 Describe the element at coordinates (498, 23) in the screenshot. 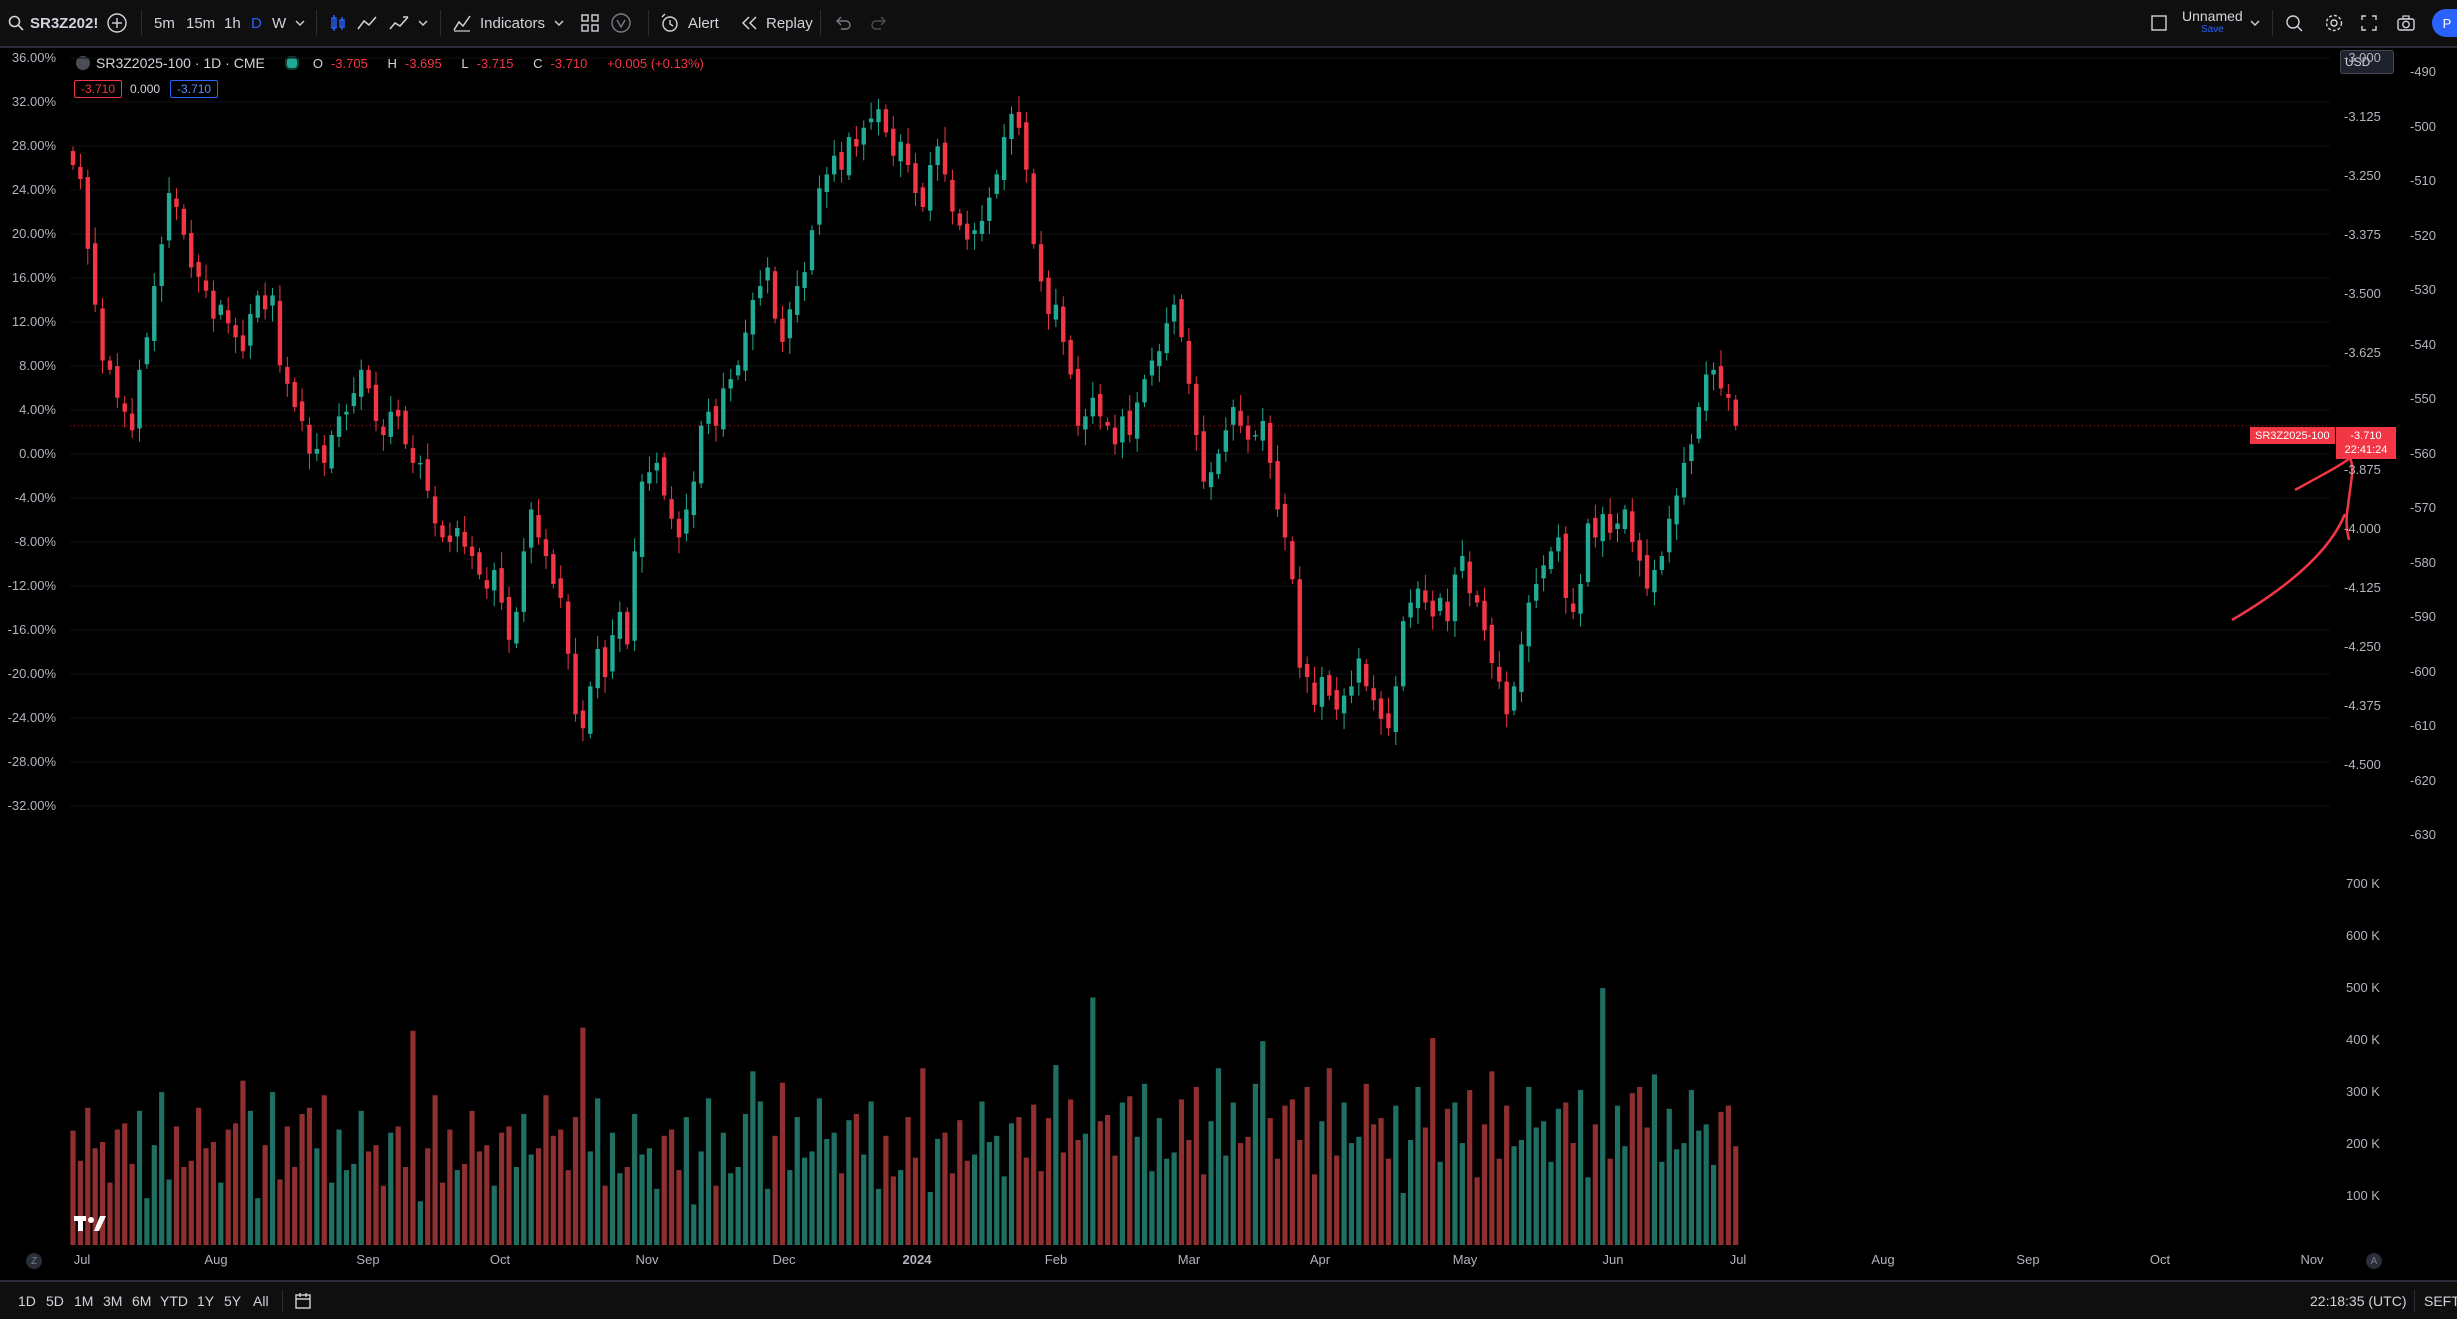

I see `indicators-button: Indicators` at that location.